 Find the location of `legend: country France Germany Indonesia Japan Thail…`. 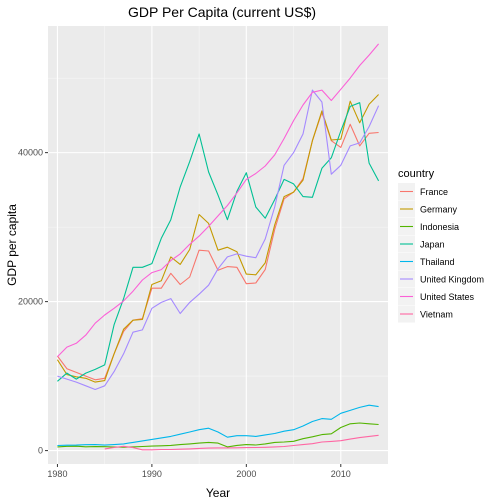

legend: country France Germany Indonesia Japan Thail… is located at coordinates (441, 245).